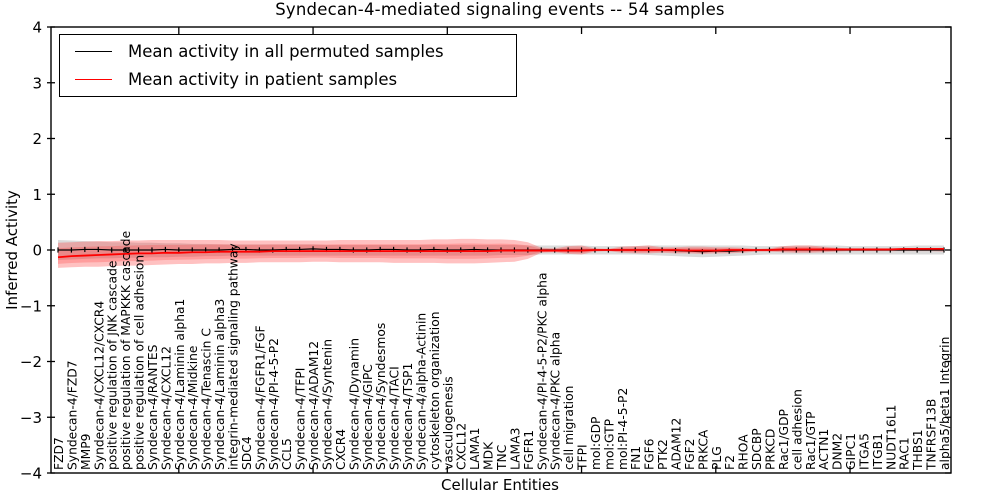  Describe the element at coordinates (72, 415) in the screenshot. I see `x-category-label: Syndecan-4/FZD7` at that location.